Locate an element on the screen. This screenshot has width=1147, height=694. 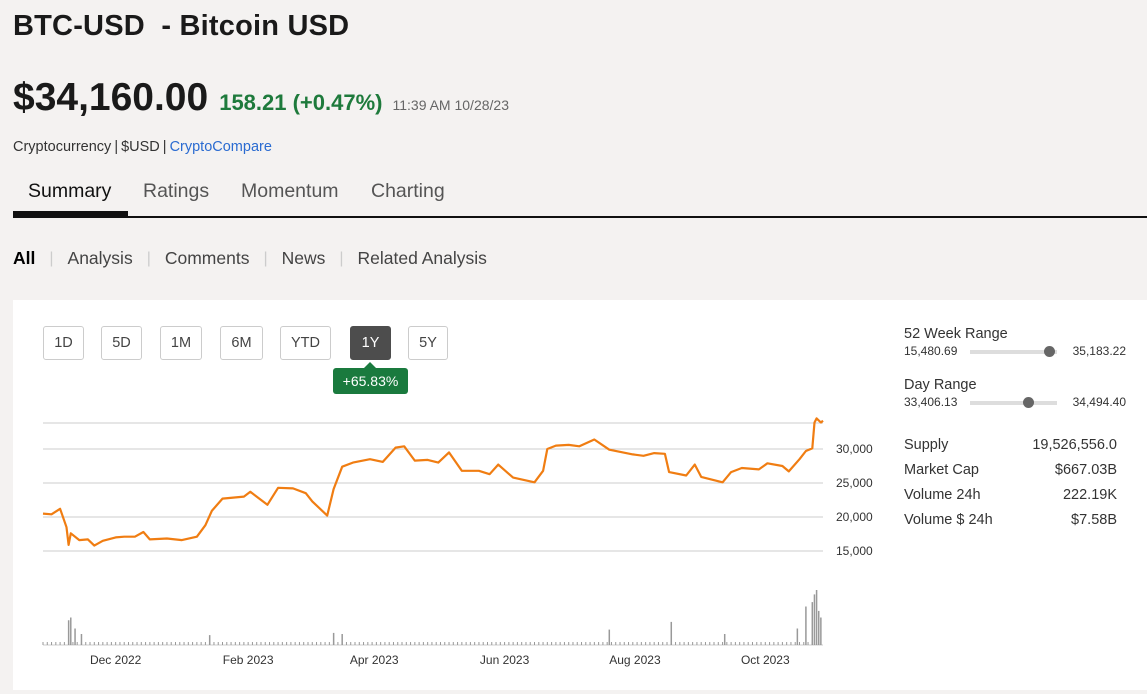
week52-low: 15,480.69 is located at coordinates (931, 351).